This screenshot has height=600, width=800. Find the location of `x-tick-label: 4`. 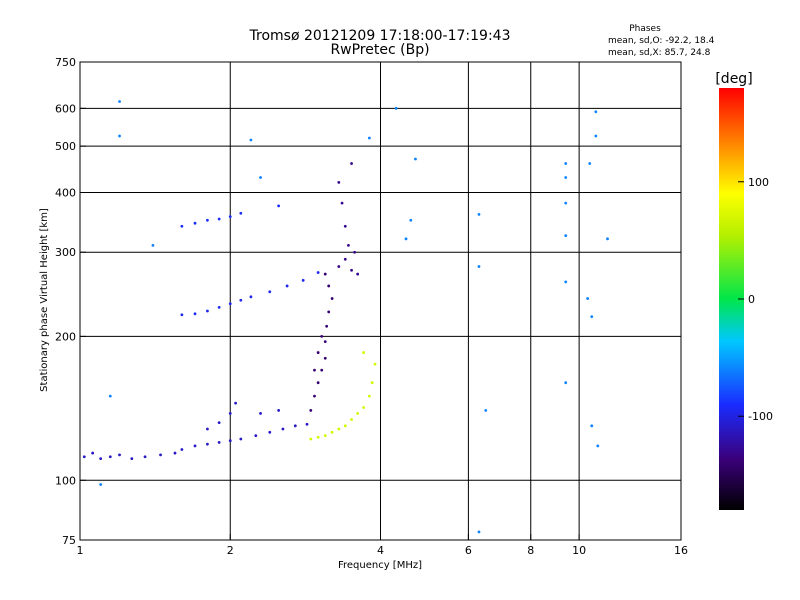

x-tick-label: 4 is located at coordinates (380, 550).